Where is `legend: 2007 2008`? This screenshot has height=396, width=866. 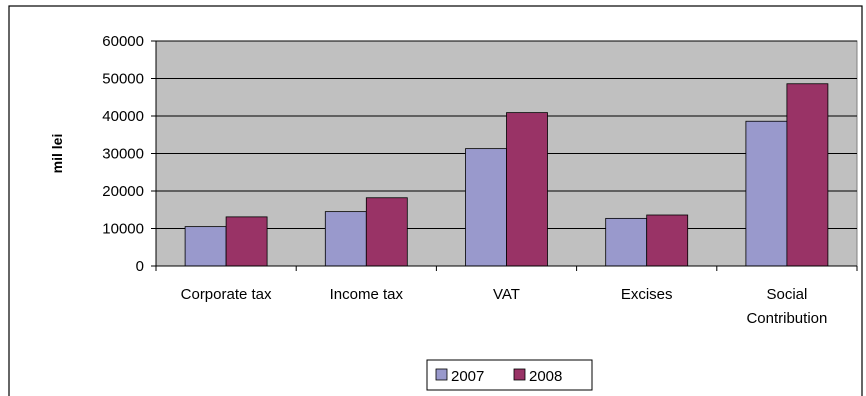
legend: 2007 2008 is located at coordinates (509, 375).